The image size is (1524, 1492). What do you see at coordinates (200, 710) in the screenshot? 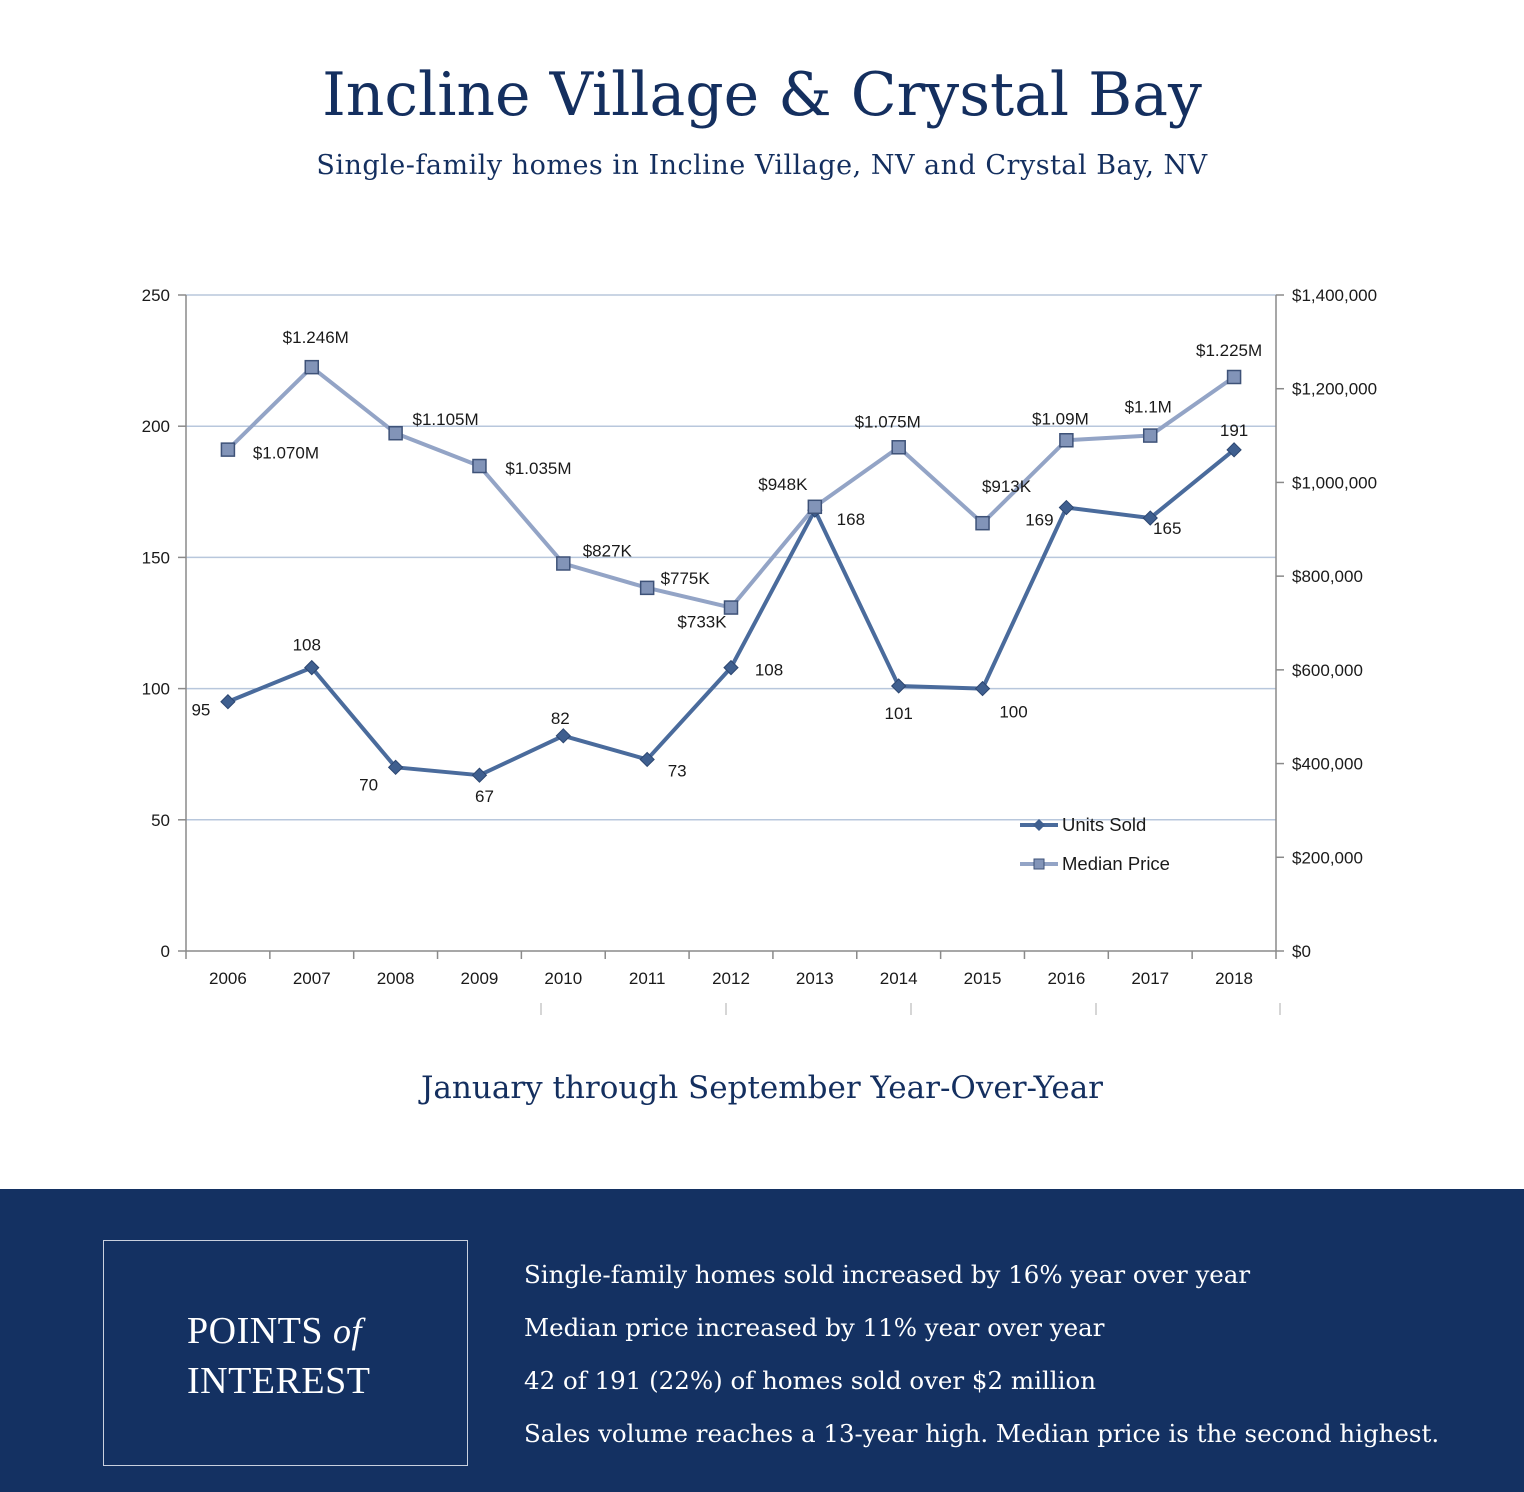
I see `units-sold-data-label: 95` at bounding box center [200, 710].